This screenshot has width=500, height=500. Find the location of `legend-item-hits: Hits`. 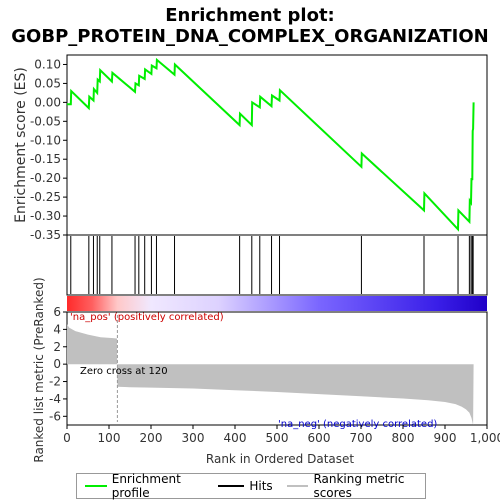

legend-item-hits: Hits is located at coordinates (245, 486).